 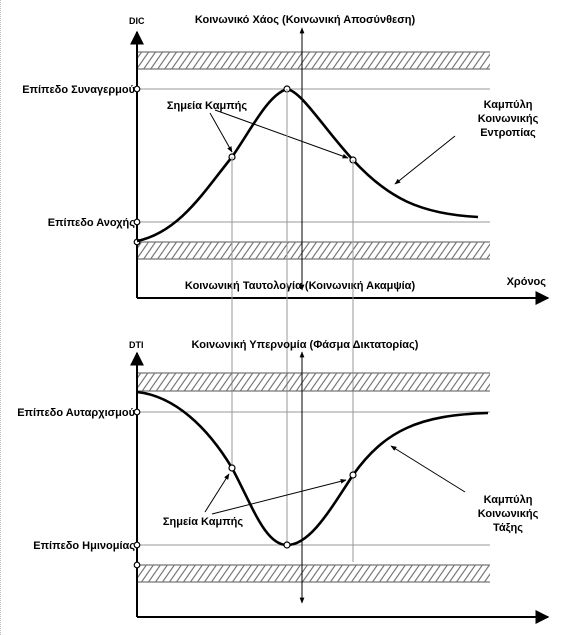 What do you see at coordinates (137, 89) in the screenshot?
I see `top-level-high-marker` at bounding box center [137, 89].